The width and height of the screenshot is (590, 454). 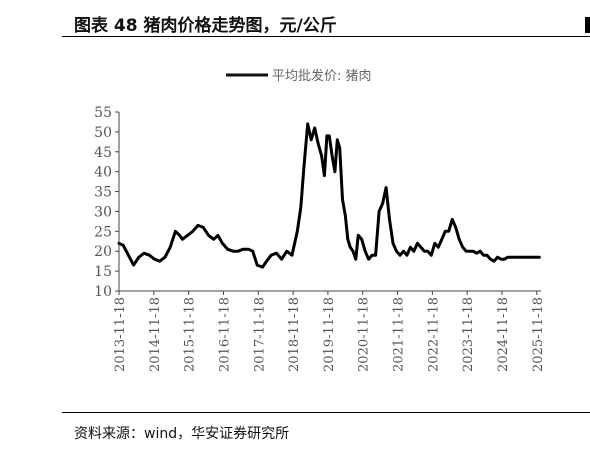 I want to click on y-tick-label: 45, so click(x=103, y=153).